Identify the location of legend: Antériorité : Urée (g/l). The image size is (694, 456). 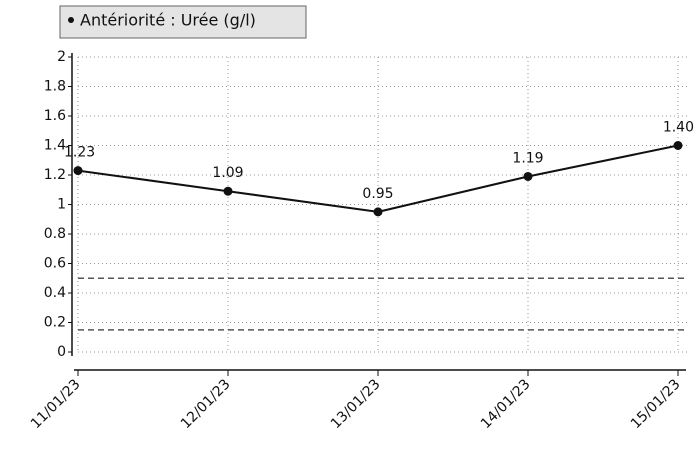
(183, 22).